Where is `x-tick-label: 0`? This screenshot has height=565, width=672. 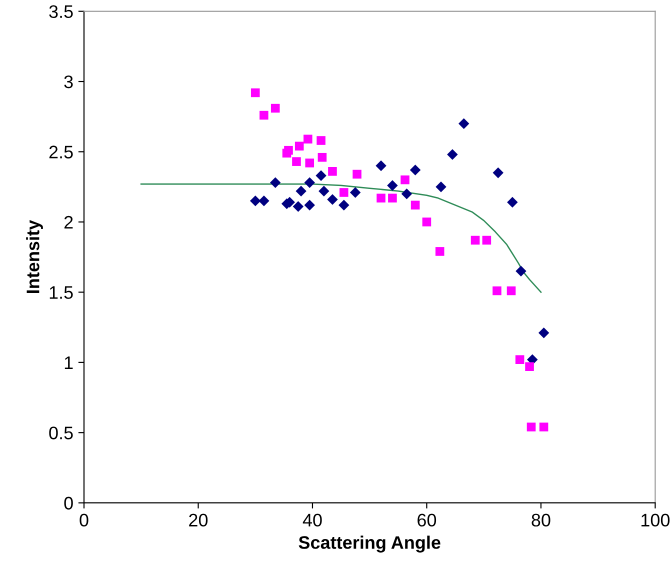 x-tick-label: 0 is located at coordinates (84, 520).